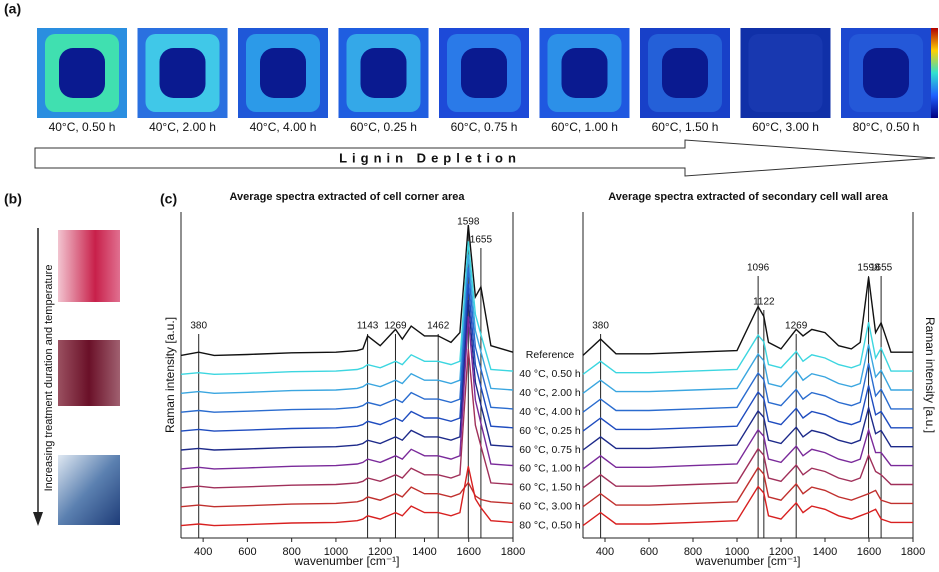  Describe the element at coordinates (13, 199) in the screenshot. I see `panel-label: (b)` at that location.